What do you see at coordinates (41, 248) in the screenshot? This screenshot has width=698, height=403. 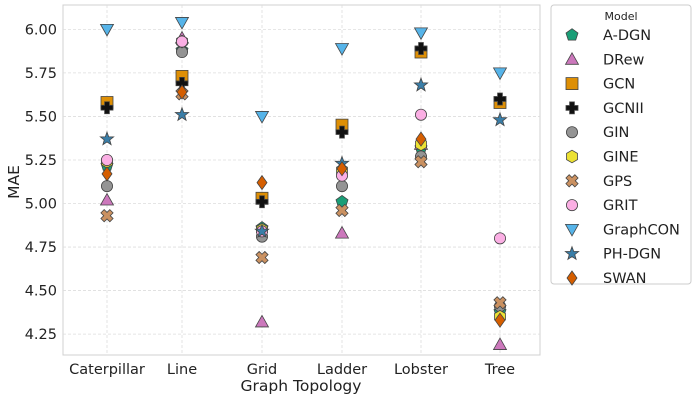 I see `y-tick-label: 4.75` at bounding box center [41, 248].